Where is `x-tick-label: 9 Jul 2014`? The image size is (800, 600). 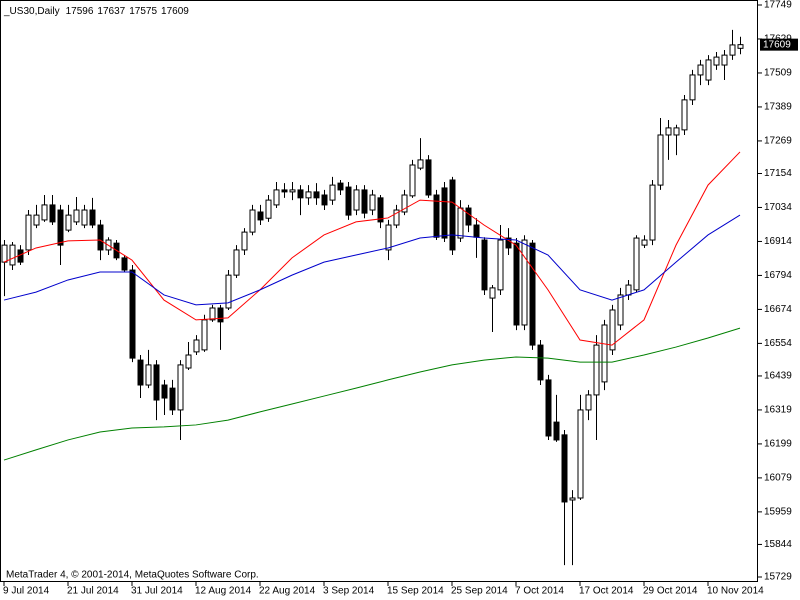 x-tick-label: 9 Jul 2014 is located at coordinates (26, 591).